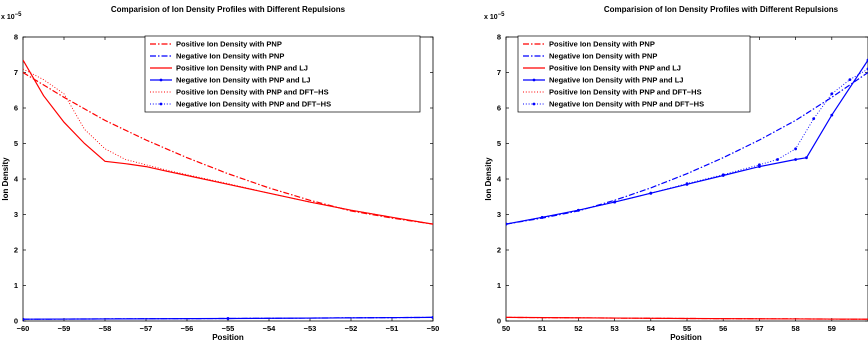  What do you see at coordinates (603, 56) in the screenshot?
I see `chart-1-legend-label-1: Negative Ion Density with PNP` at bounding box center [603, 56].